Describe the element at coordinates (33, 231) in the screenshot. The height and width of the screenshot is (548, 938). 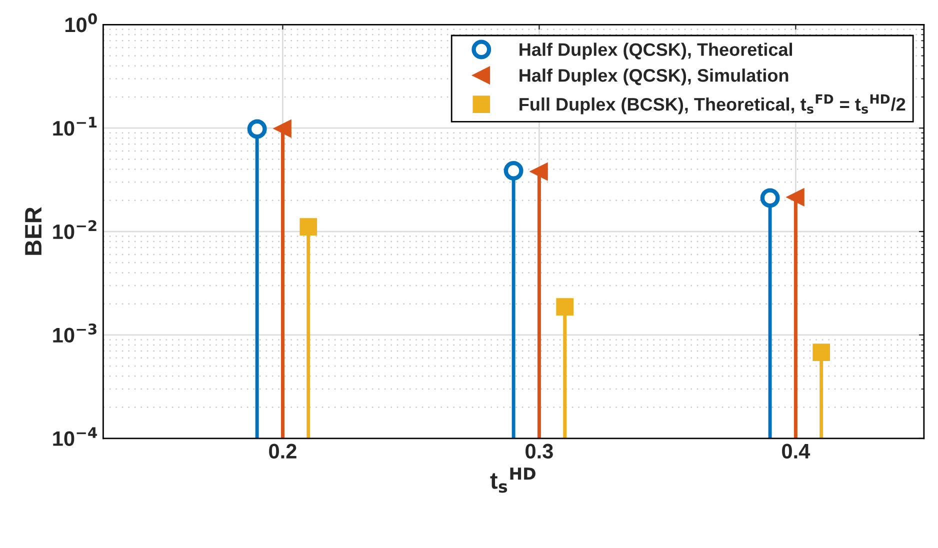
I see `y-axis-title: BER` at that location.